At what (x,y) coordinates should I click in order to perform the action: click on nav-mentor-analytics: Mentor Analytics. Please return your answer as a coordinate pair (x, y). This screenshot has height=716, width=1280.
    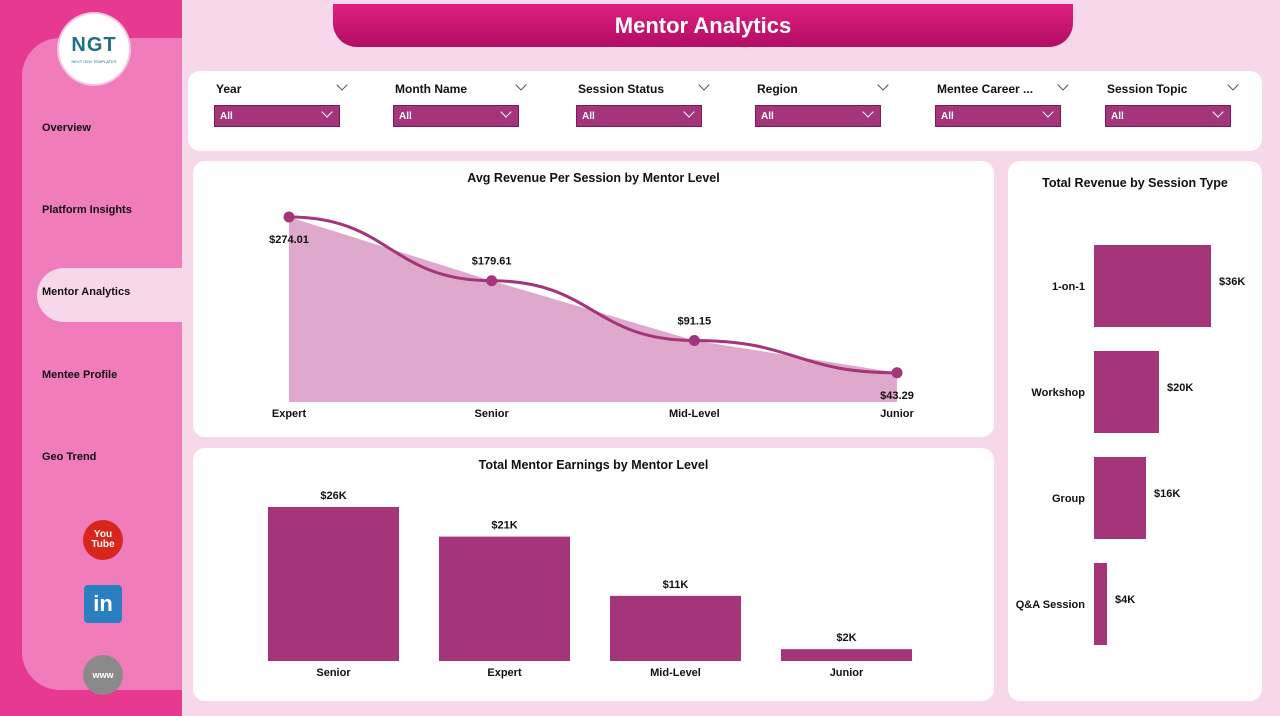
    Looking at the image, I should click on (86, 292).